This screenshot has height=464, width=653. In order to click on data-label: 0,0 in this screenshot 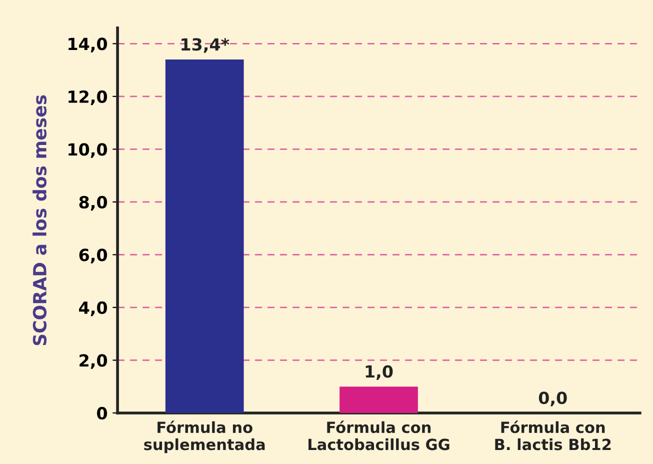, I will do `click(552, 399)`.